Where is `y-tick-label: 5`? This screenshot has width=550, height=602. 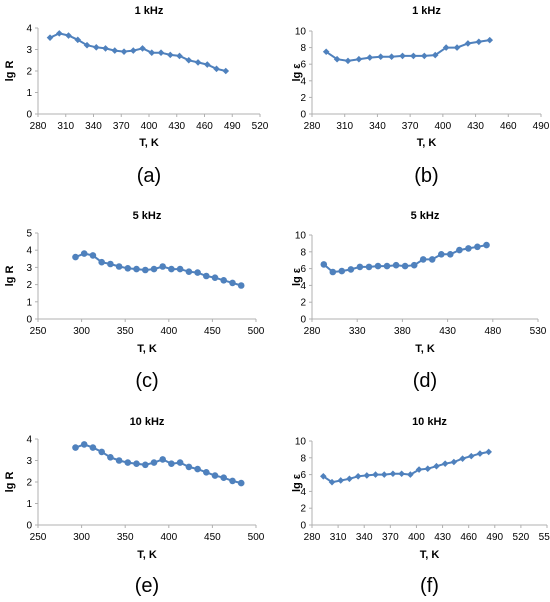 y-tick-label: 5 is located at coordinates (29, 234).